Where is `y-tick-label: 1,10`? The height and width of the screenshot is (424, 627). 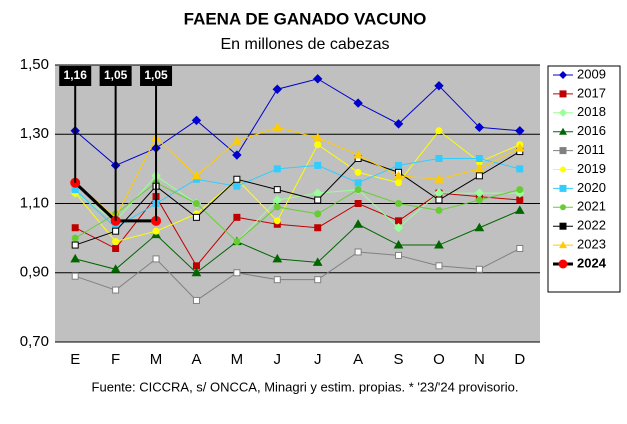
y-tick-label: 1,10 is located at coordinates (34, 202).